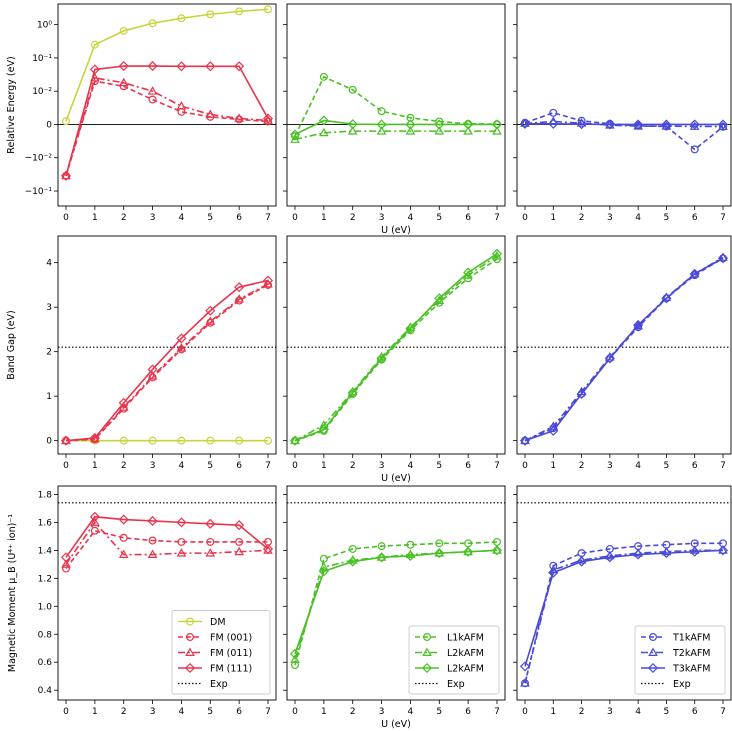 This screenshot has height=731, width=732. What do you see at coordinates (49, 353) in the screenshot?
I see `y-tick-label: 2` at bounding box center [49, 353].